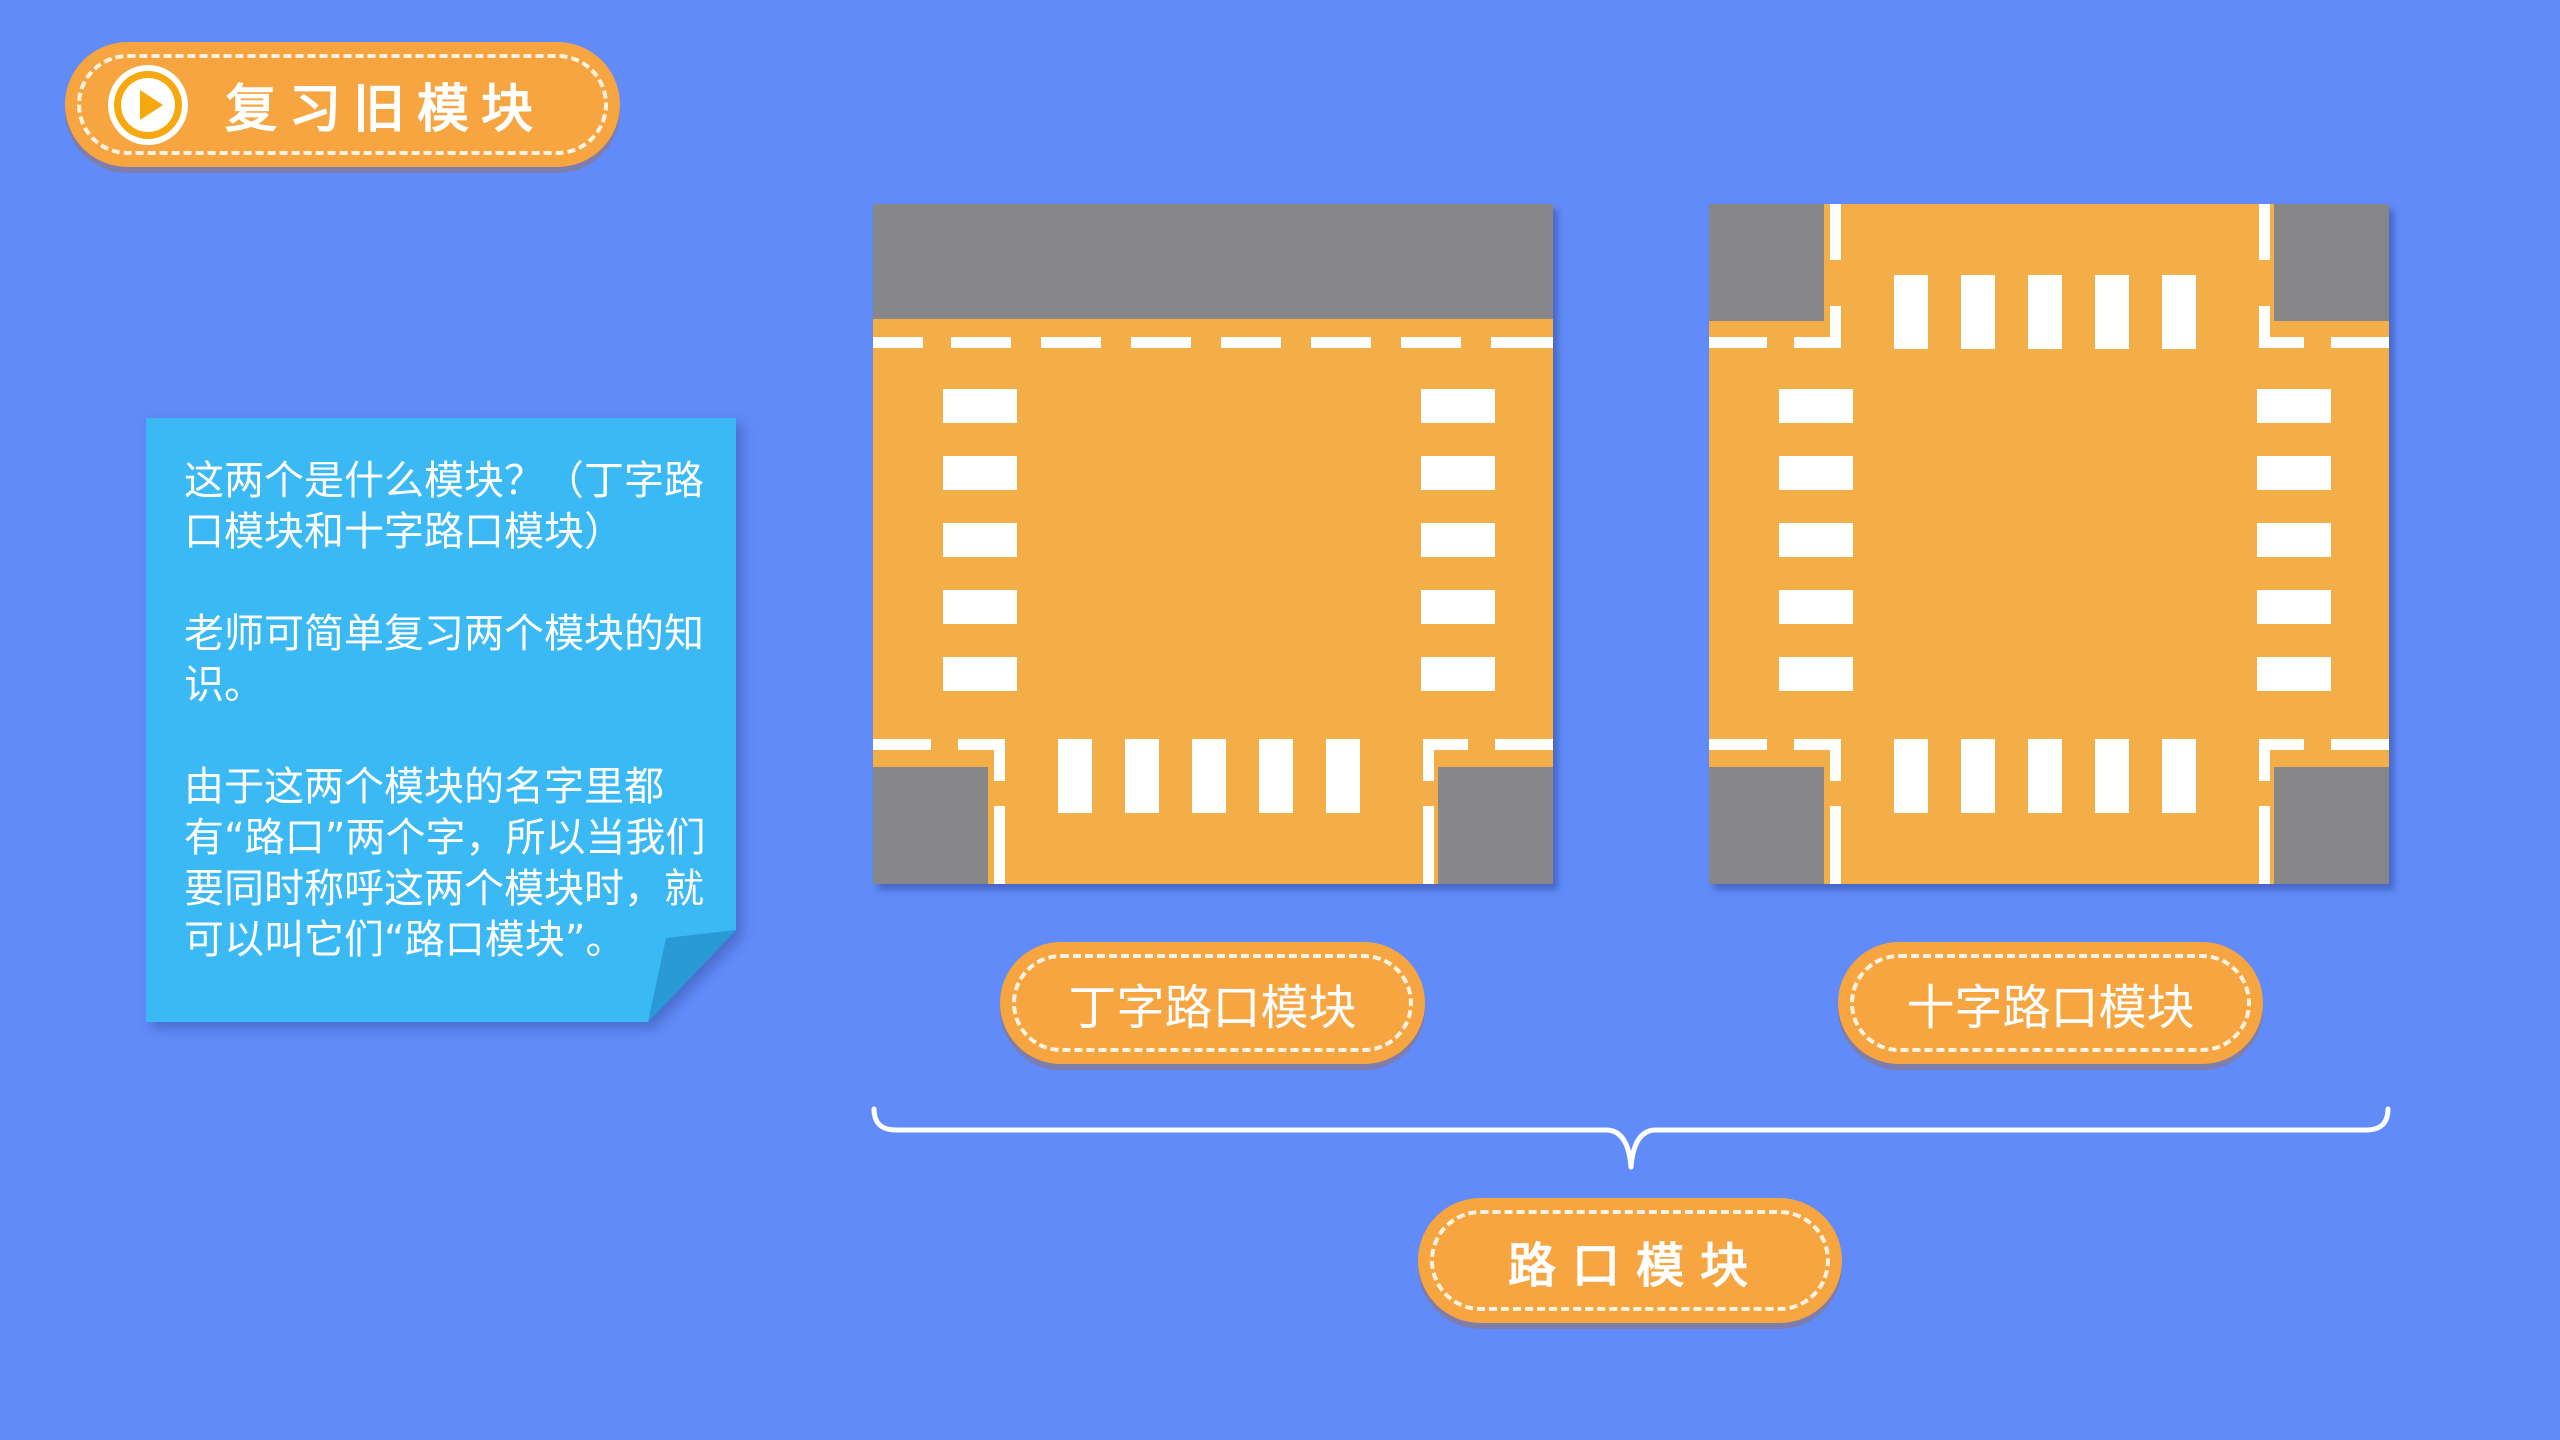 The width and height of the screenshot is (2560, 1440). What do you see at coordinates (1635, 1265) in the screenshot?
I see `intersection-module-label-text: 路口模块` at bounding box center [1635, 1265].